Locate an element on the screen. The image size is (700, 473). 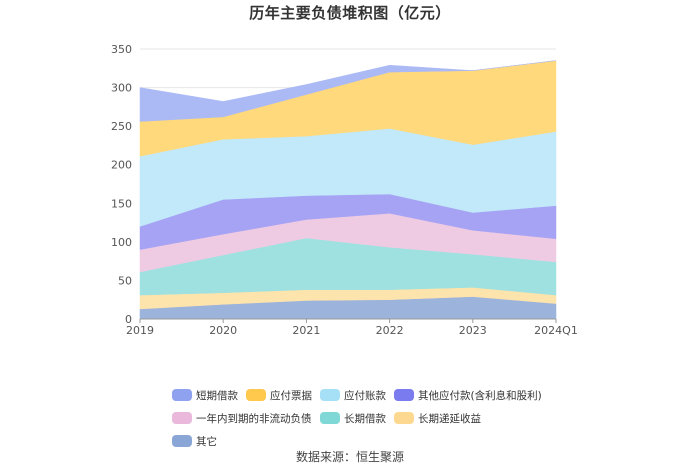
legend-item-short-term-loan: 短期借款 is located at coordinates (209, 395).